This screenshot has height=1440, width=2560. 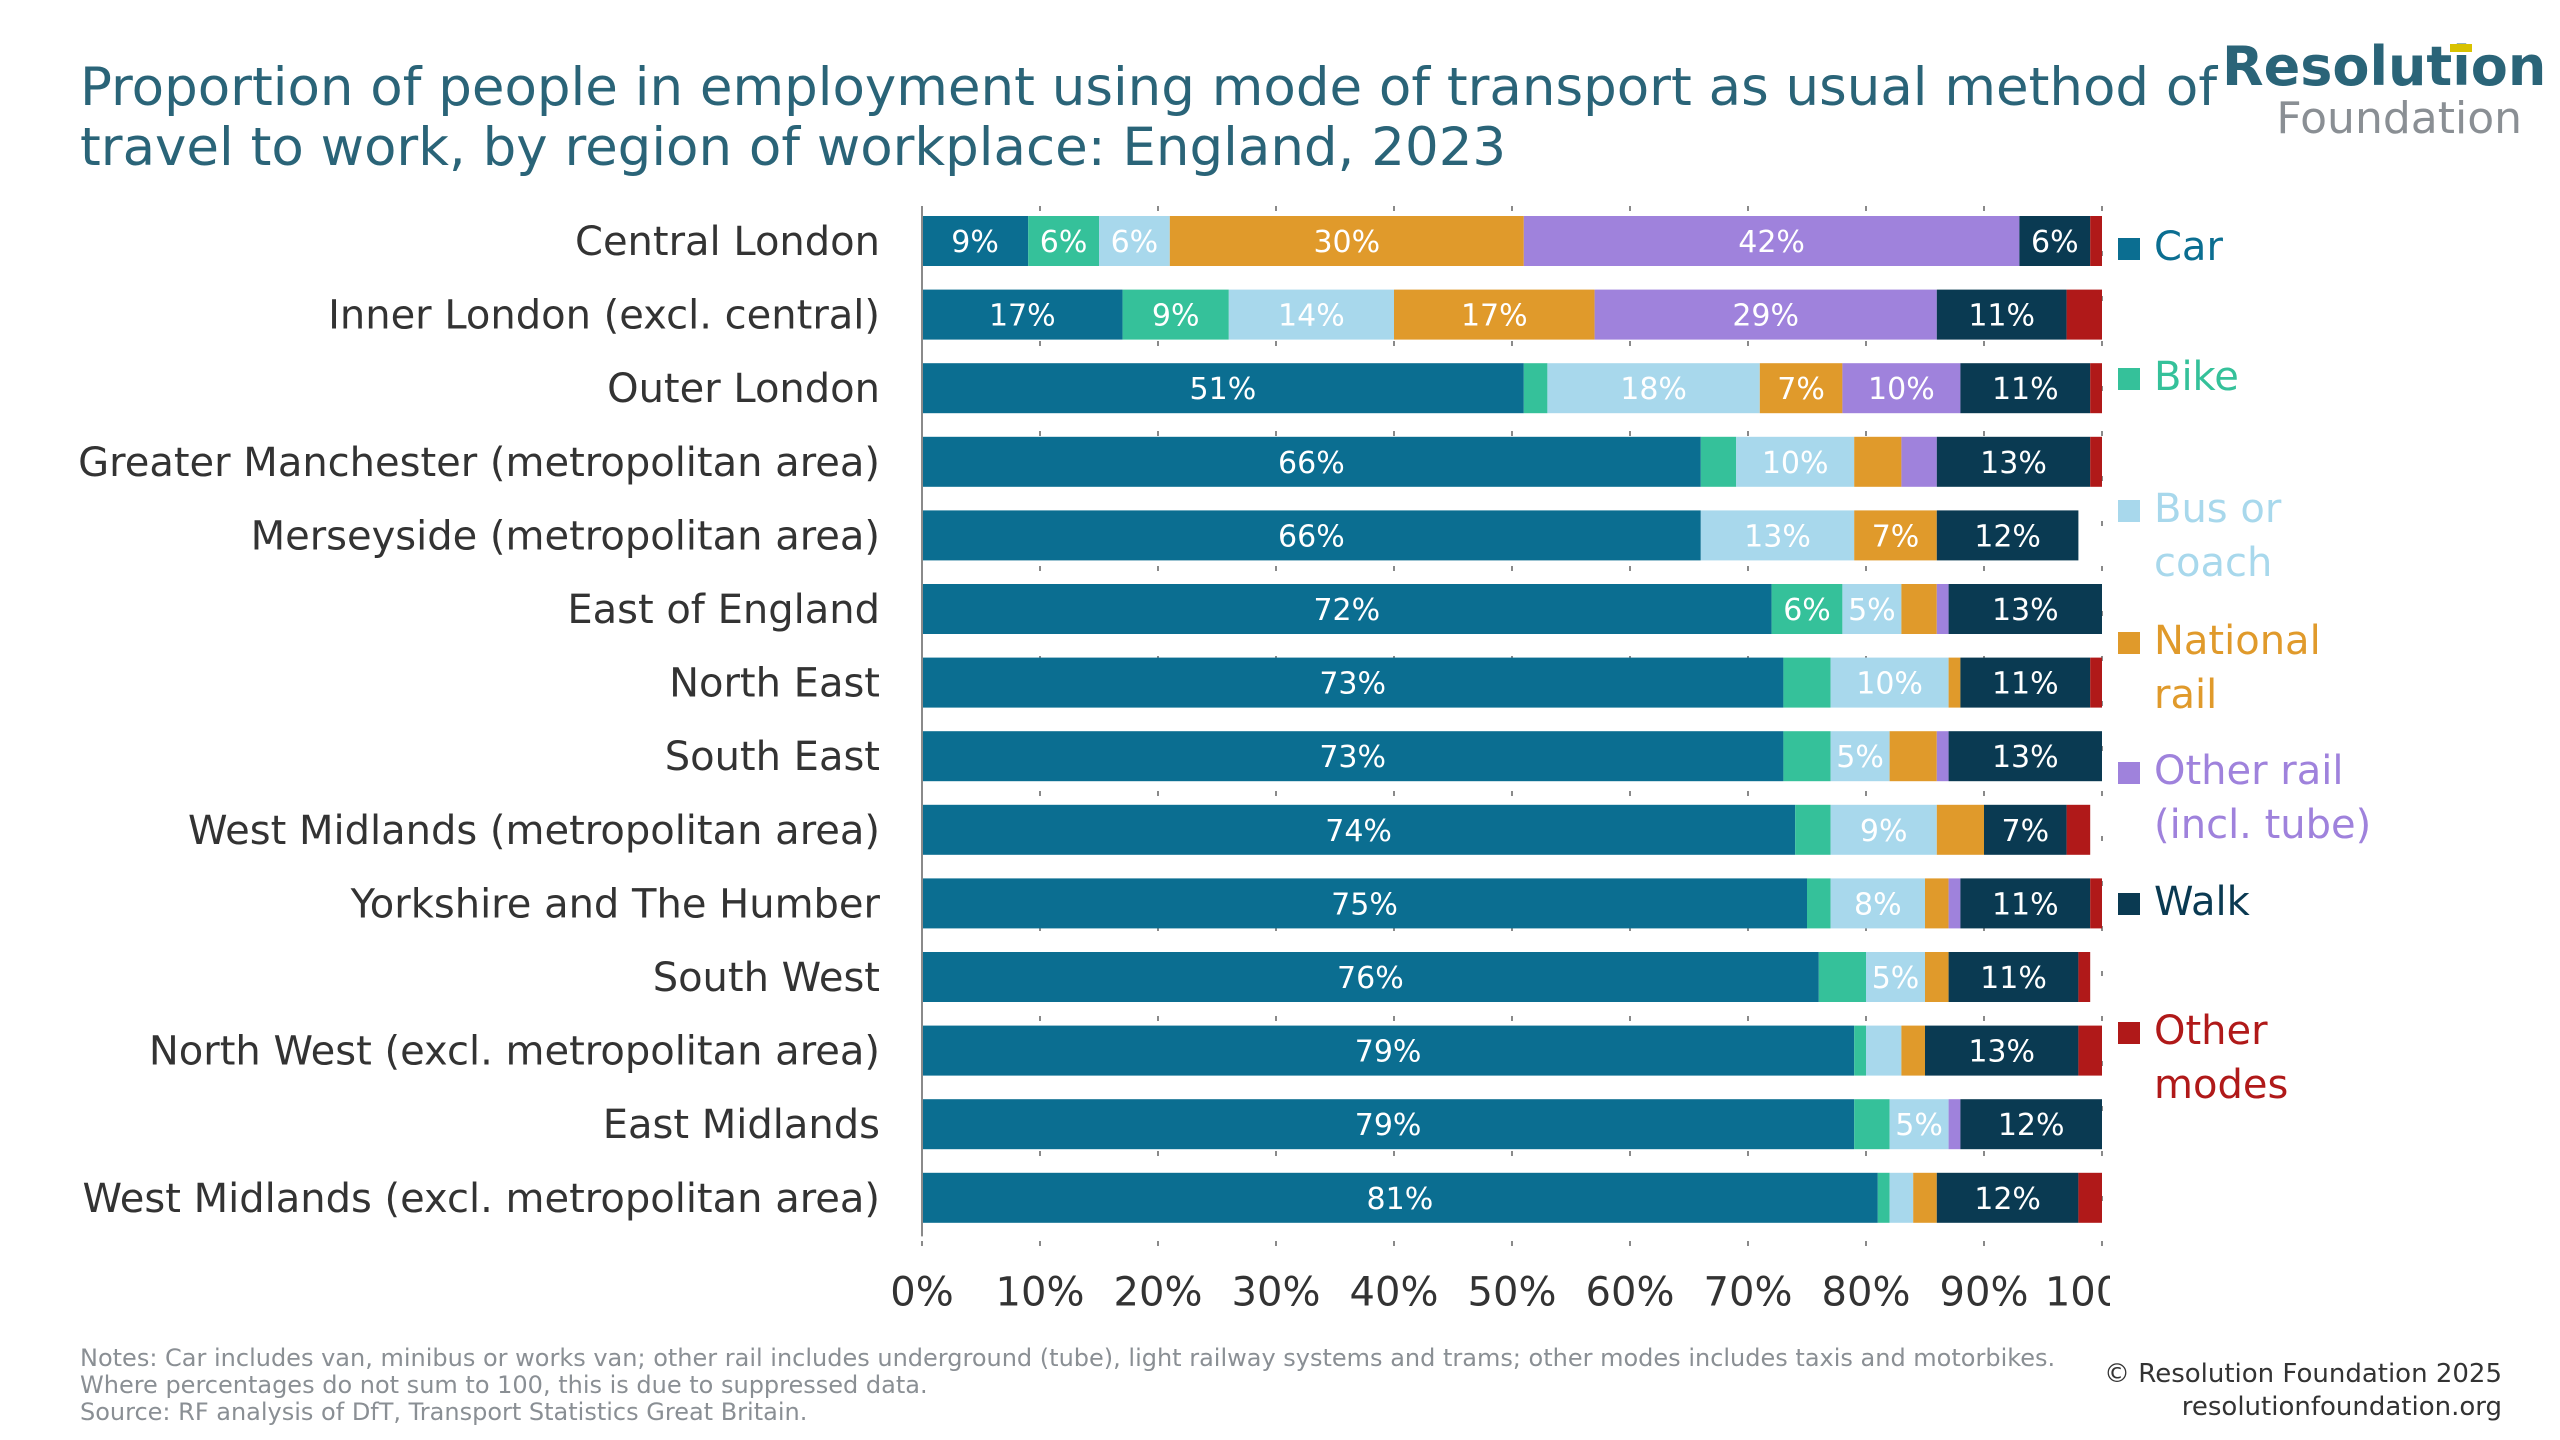 What do you see at coordinates (1765, 316) in the screenshot?
I see `data-label: 29%` at bounding box center [1765, 316].